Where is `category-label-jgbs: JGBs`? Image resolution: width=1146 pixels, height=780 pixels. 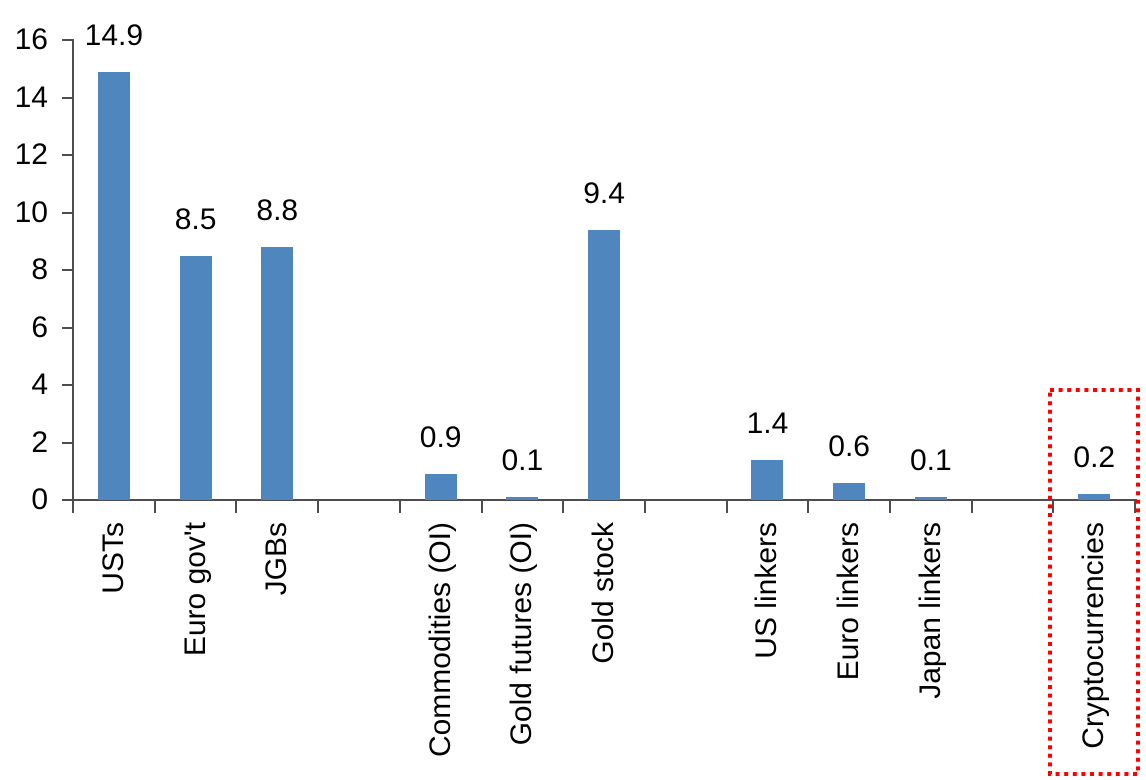
category-label-jgbs: JGBs is located at coordinates (277, 559).